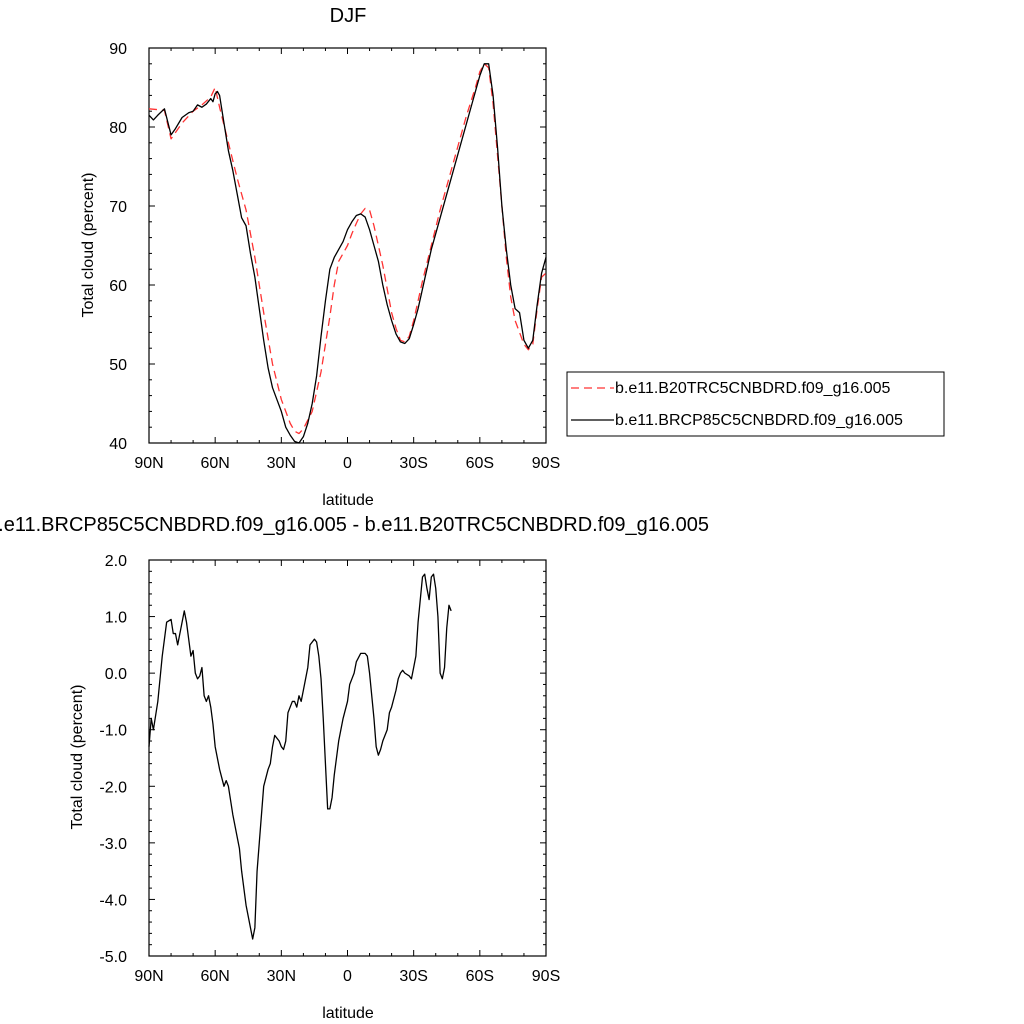  Describe the element at coordinates (753, 388) in the screenshot. I see `legend-entry-series-1: b.e11.B20TRC5CNBDRD.f09_g16.005` at that location.